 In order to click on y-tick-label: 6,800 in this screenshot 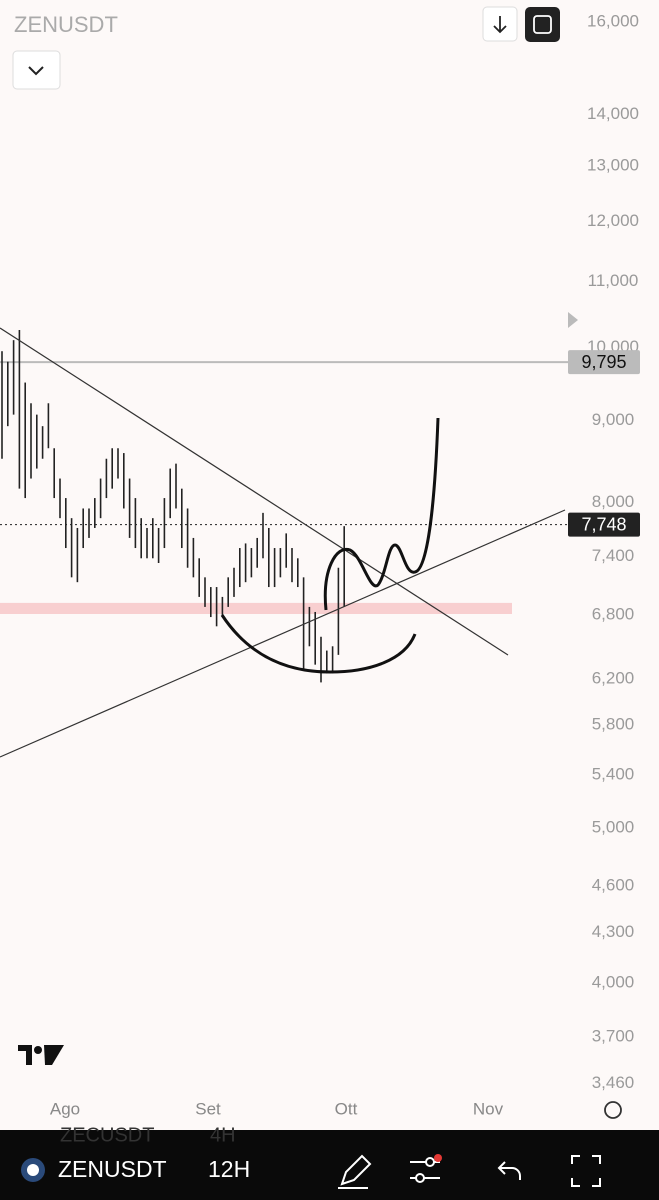, I will do `click(613, 614)`.